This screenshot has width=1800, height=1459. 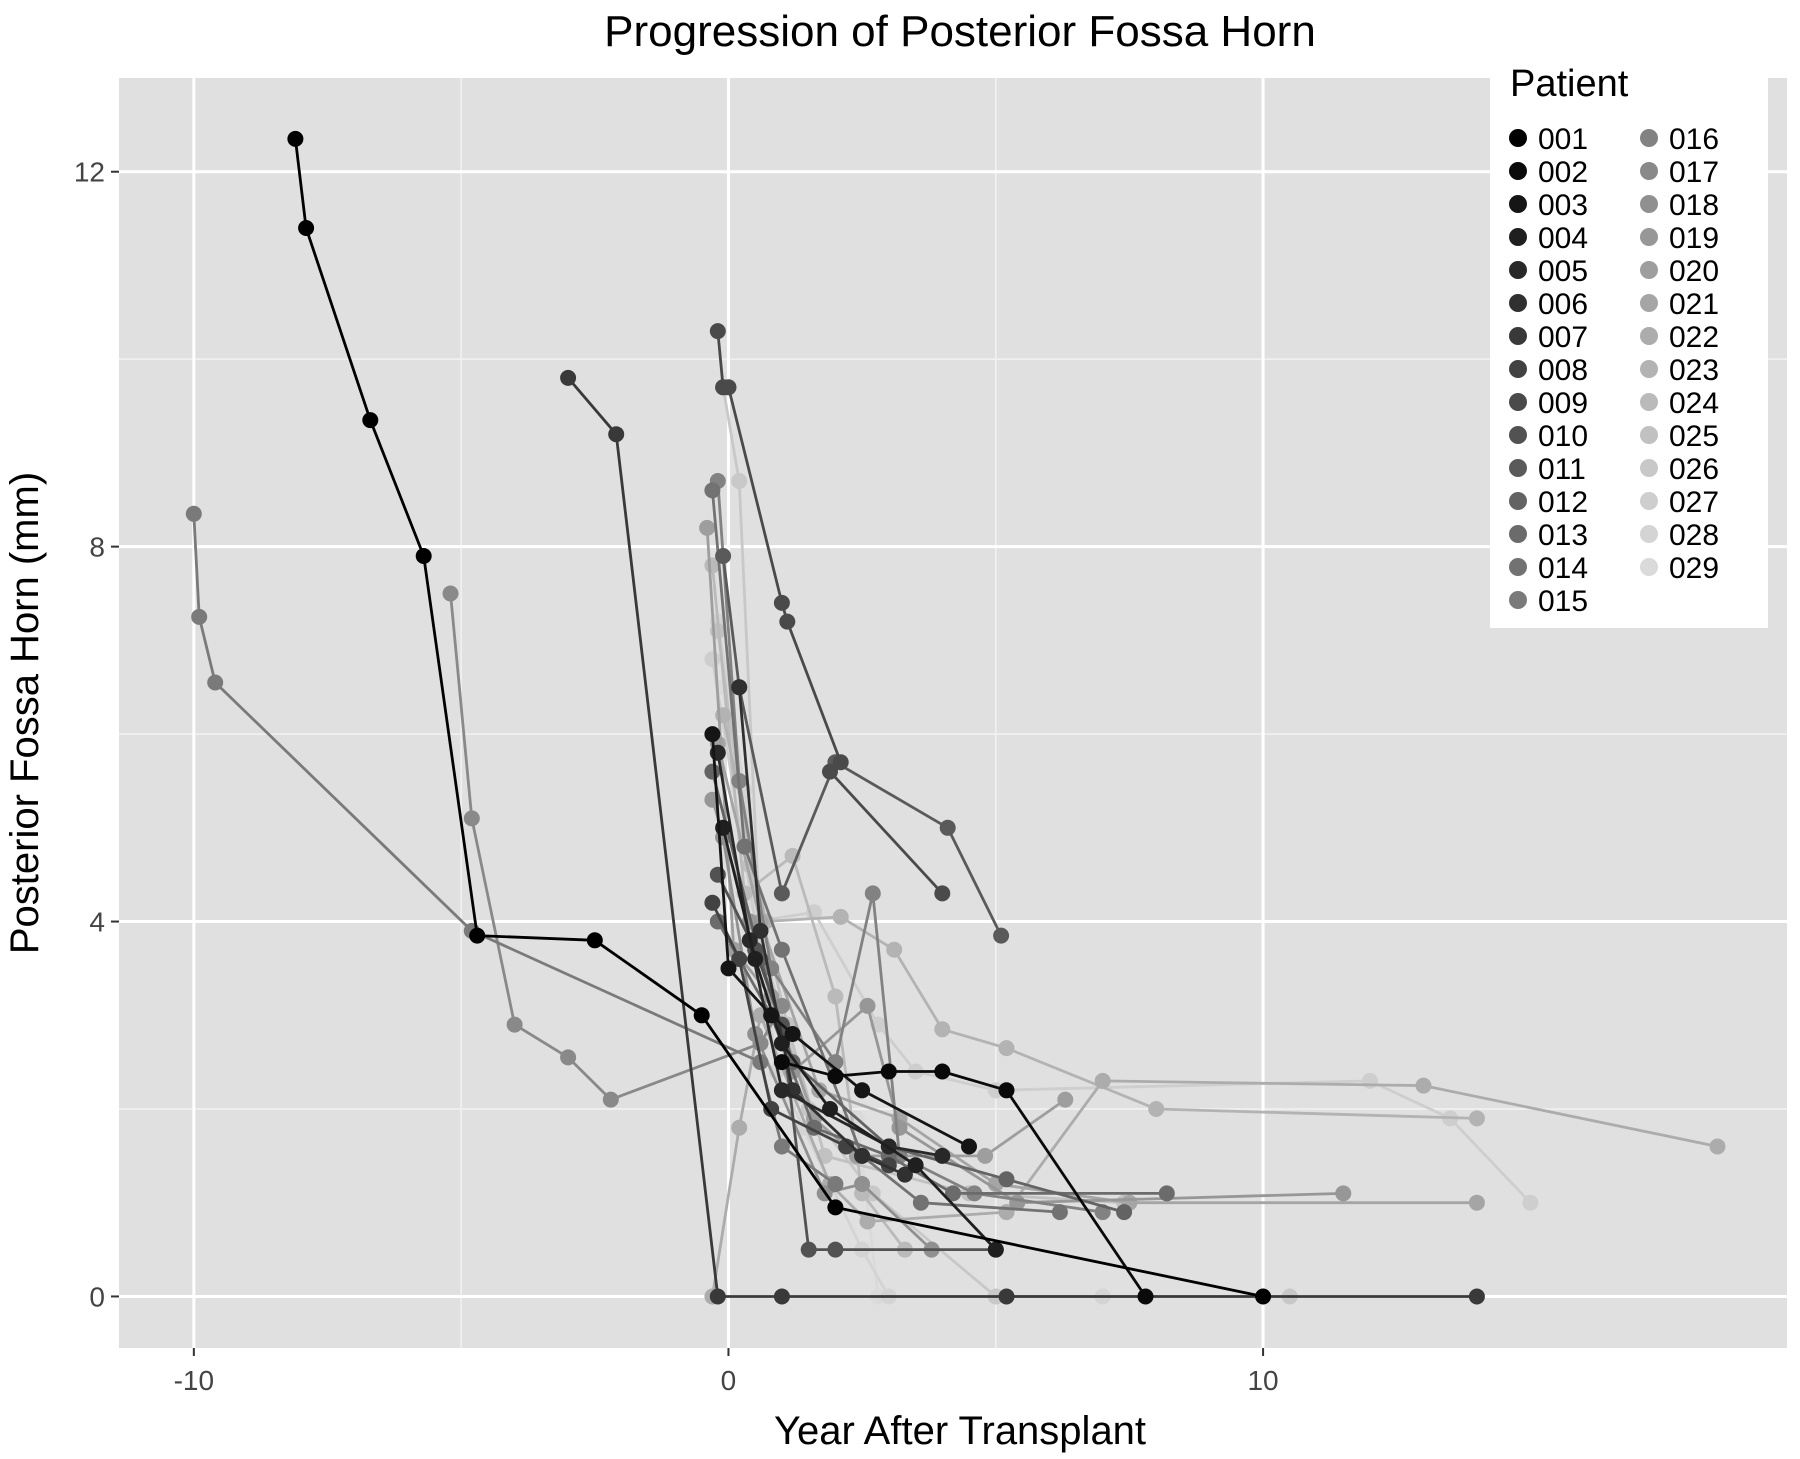 I want to click on legend-item: 023, so click(x=1679, y=370).